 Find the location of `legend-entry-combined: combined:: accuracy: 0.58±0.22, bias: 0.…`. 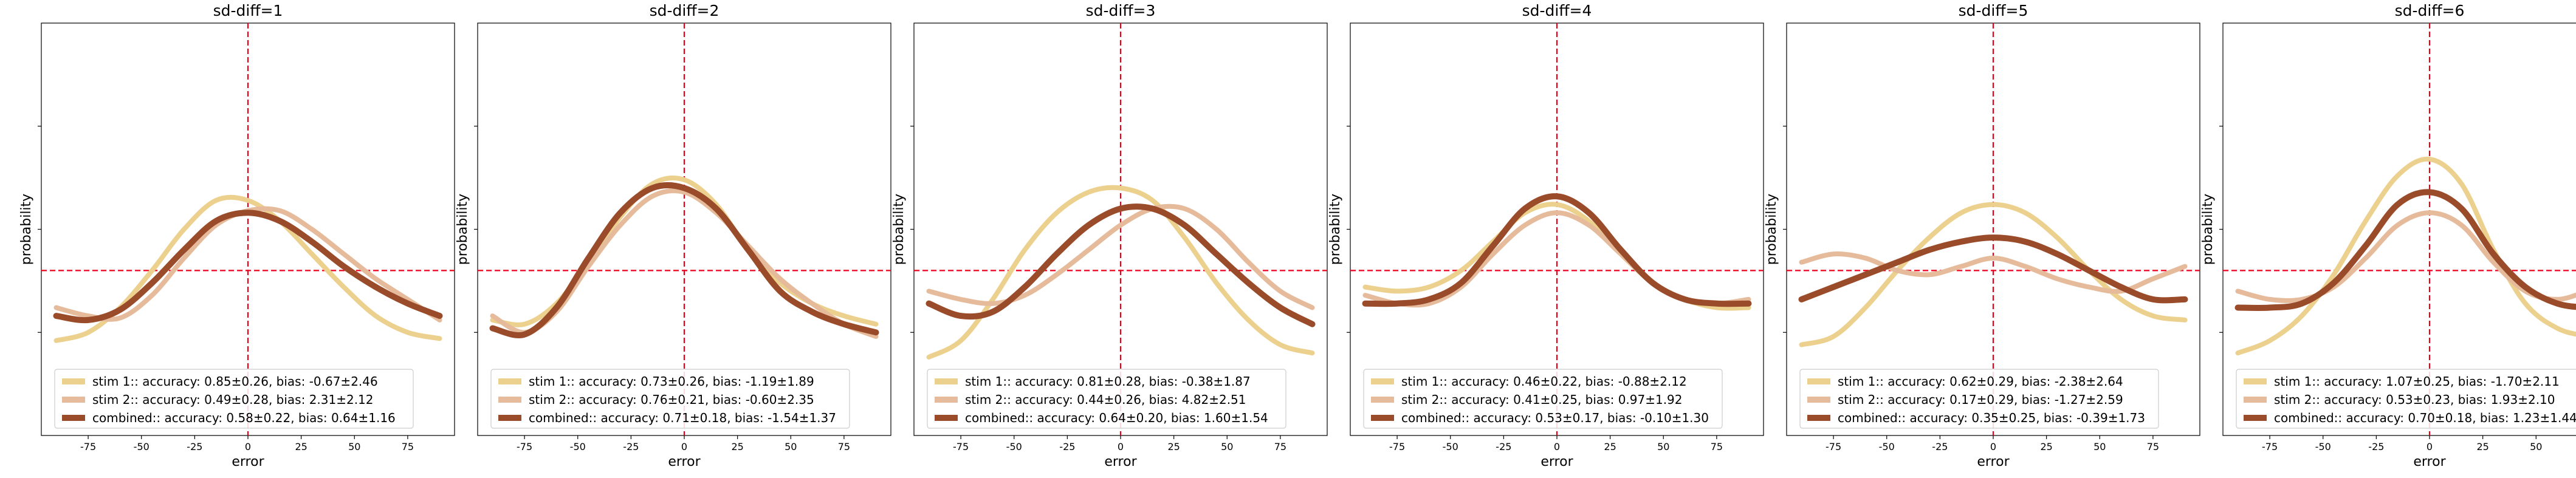

legend-entry-combined: combined:: accuracy: 0.58±0.22, bias: 0.… is located at coordinates (244, 418).